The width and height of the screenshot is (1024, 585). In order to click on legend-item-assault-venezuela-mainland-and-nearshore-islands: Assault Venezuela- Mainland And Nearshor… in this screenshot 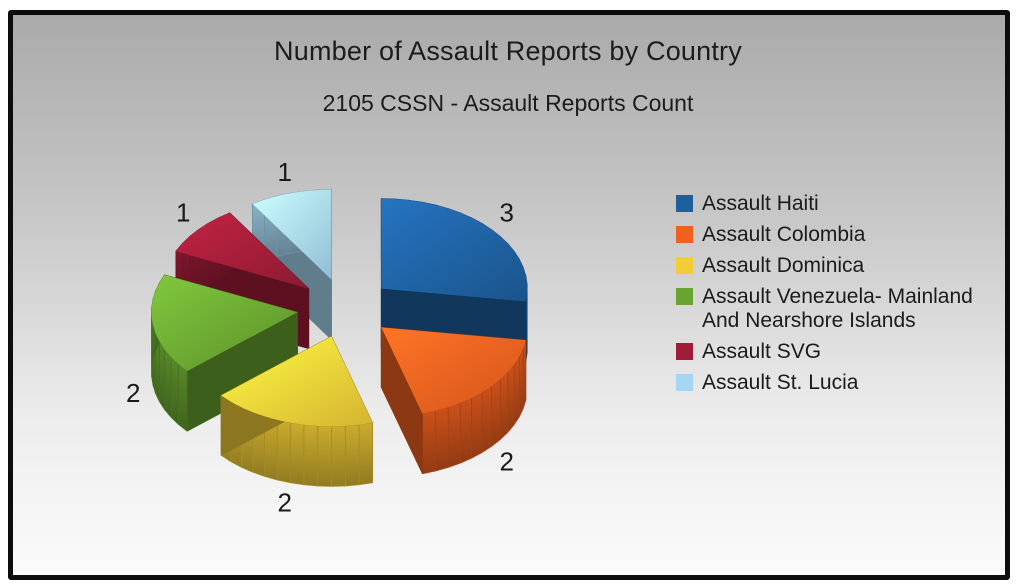, I will do `click(837, 309)`.